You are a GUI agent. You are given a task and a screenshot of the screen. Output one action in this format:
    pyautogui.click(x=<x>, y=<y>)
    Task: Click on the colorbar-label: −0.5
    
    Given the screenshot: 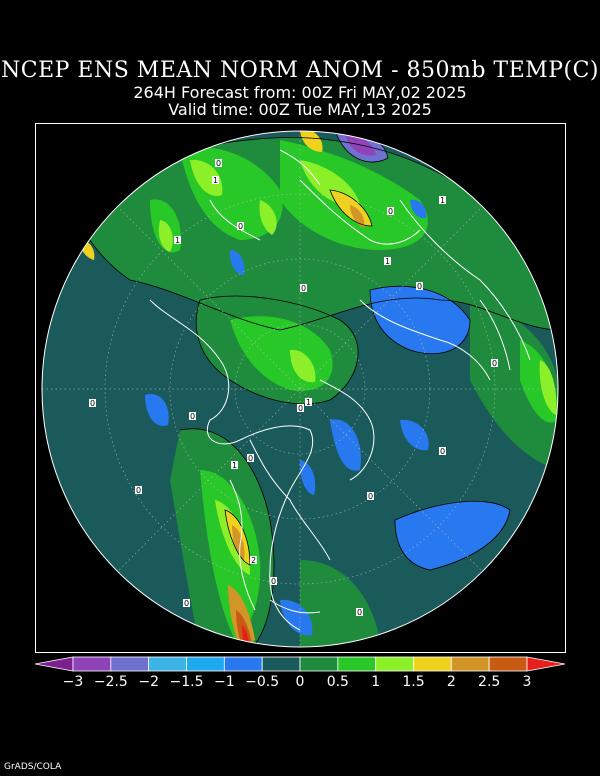 What is the action you would take?
    pyautogui.click(x=262, y=682)
    